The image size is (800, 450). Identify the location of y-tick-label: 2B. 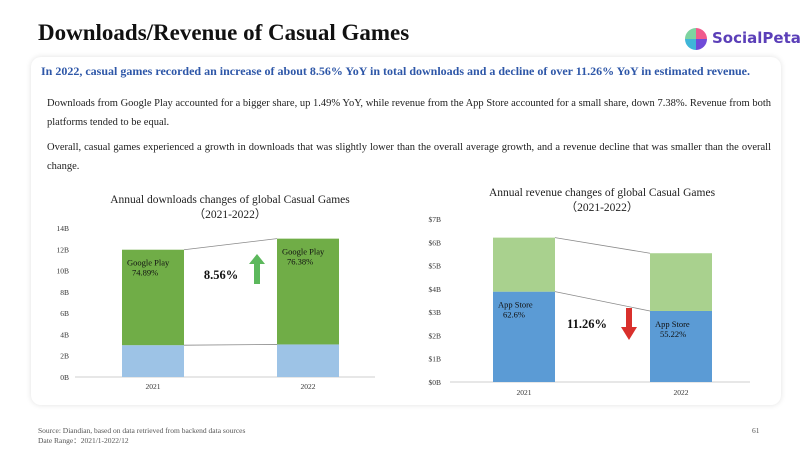
(64, 356).